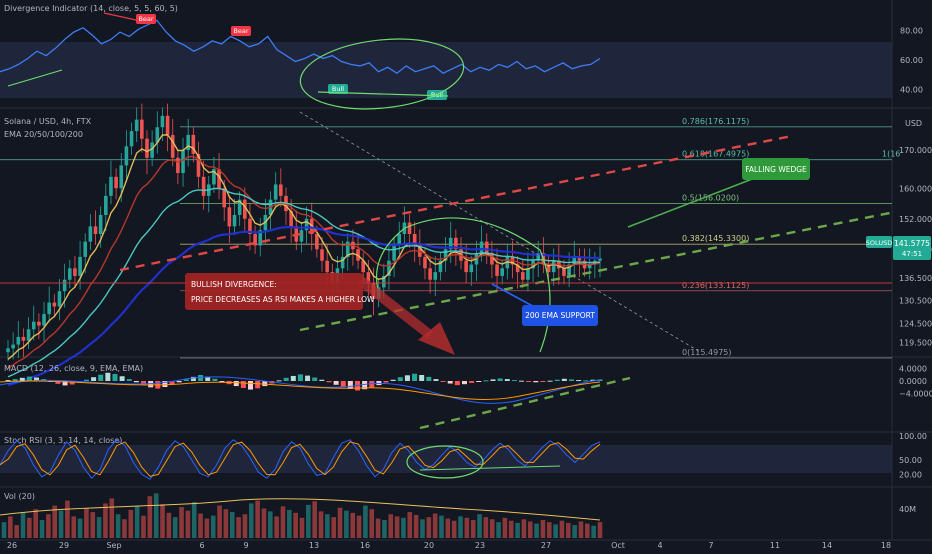  I want to click on macd-tick-label: 4.0000, so click(913, 368).